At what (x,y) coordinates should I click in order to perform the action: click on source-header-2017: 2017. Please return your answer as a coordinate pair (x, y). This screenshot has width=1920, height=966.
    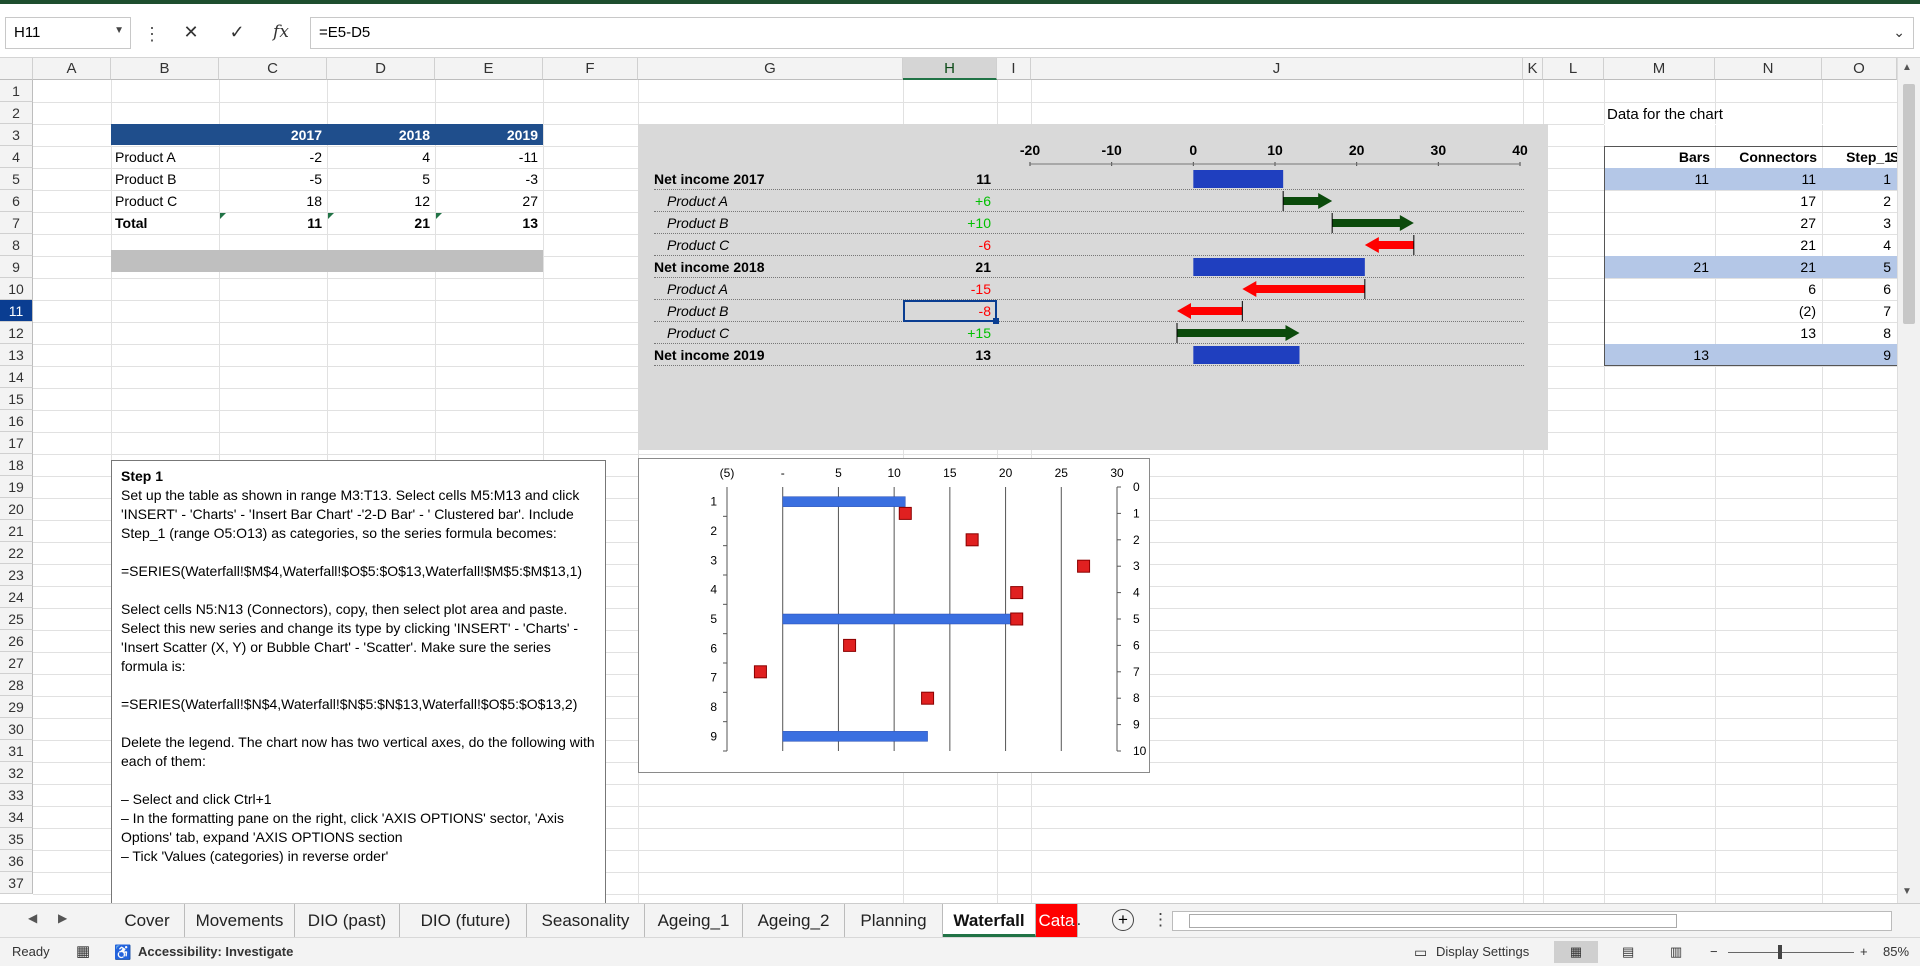
    Looking at the image, I should click on (306, 135).